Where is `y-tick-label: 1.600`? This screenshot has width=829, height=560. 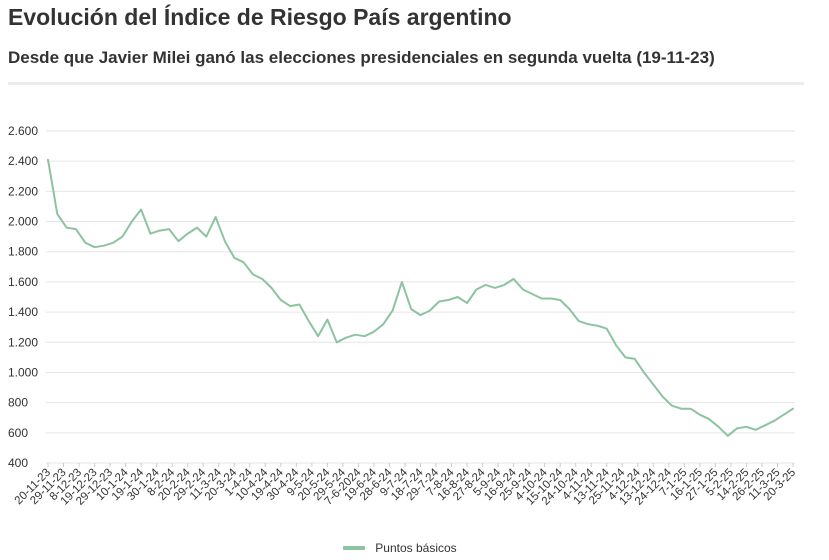 y-tick-label: 1.600 is located at coordinates (23, 282).